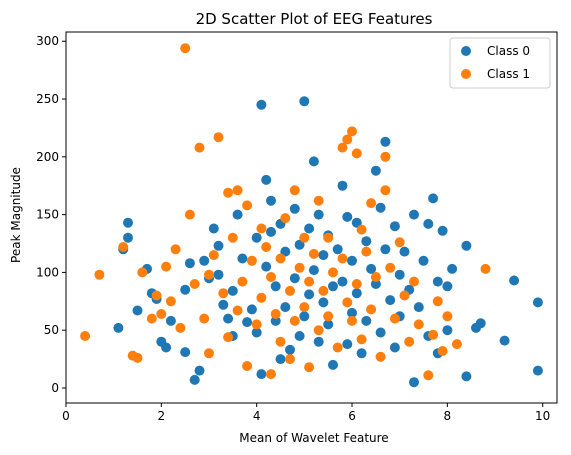 This screenshot has height=455, width=571. What do you see at coordinates (51, 330) in the screenshot?
I see `y-tick-label: 50` at bounding box center [51, 330].